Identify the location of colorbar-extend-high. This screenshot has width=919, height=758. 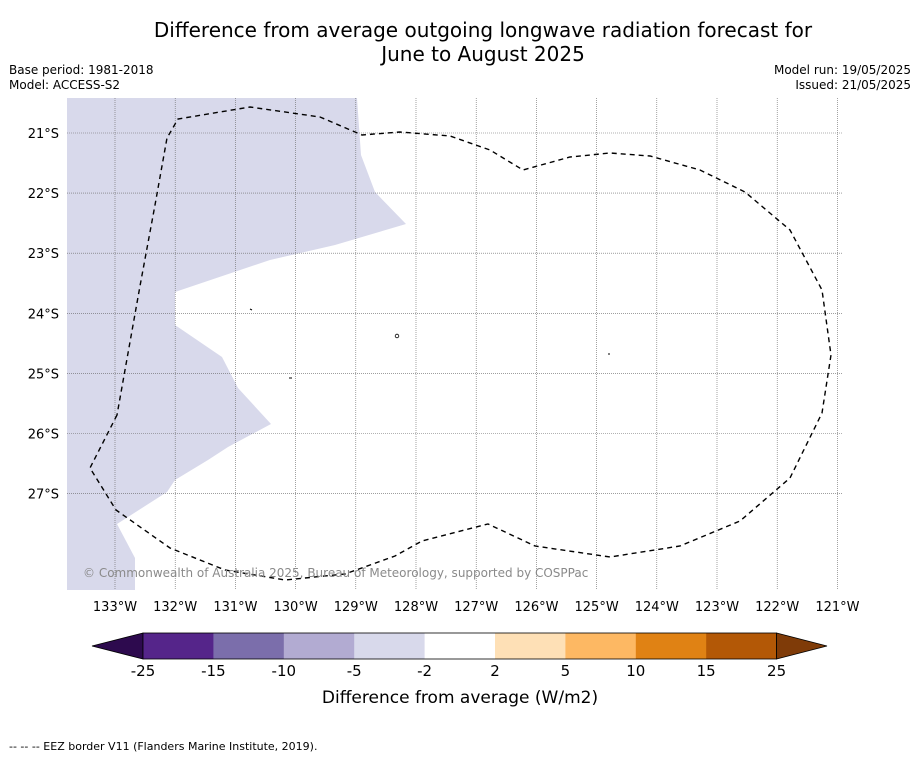
(802, 646).